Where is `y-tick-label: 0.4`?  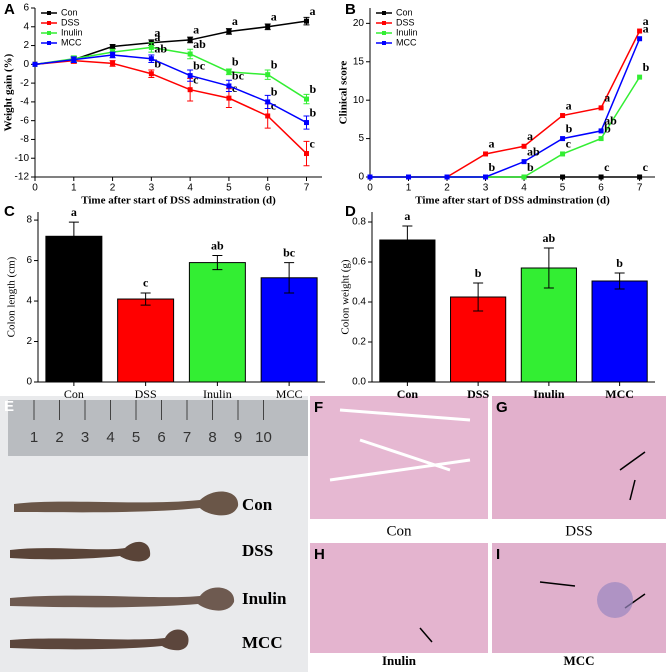 y-tick-label: 0.4 is located at coordinates (359, 302).